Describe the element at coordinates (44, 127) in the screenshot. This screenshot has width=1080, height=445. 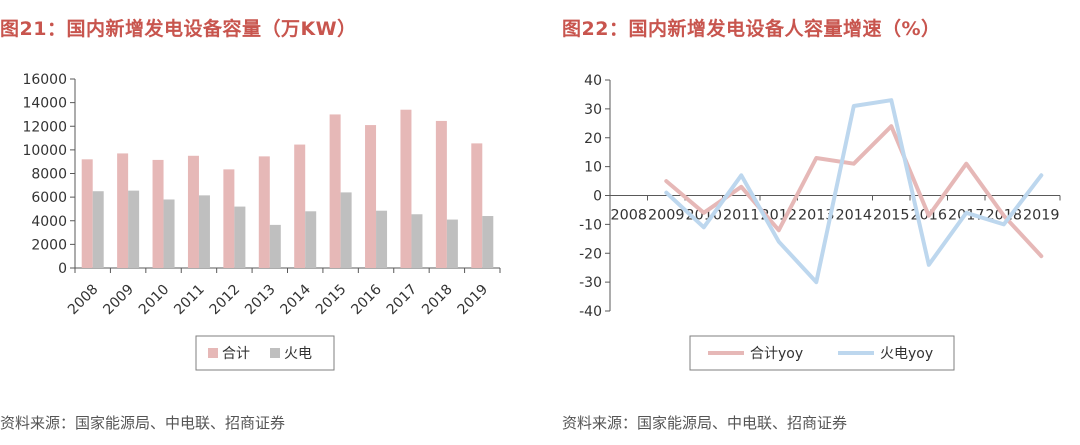
I see `y-tick-label: 12000` at that location.